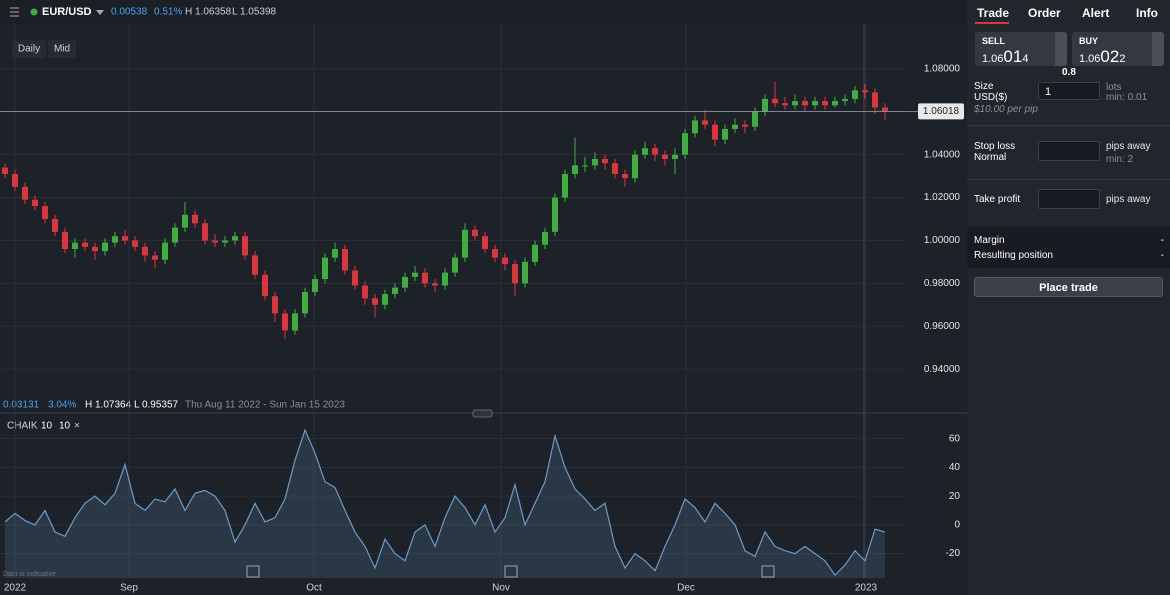  I want to click on stop-loss-min: min: 2, so click(1120, 159).